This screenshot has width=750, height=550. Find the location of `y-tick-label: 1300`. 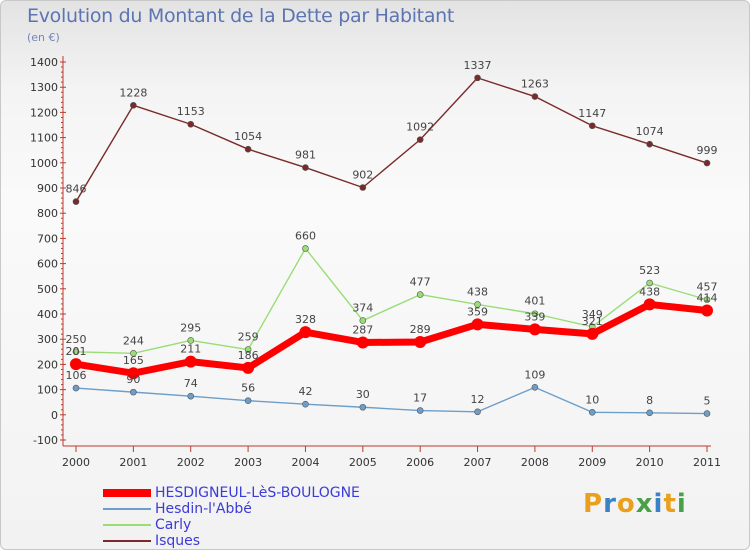

y-tick-label: 1300 is located at coordinates (44, 87).